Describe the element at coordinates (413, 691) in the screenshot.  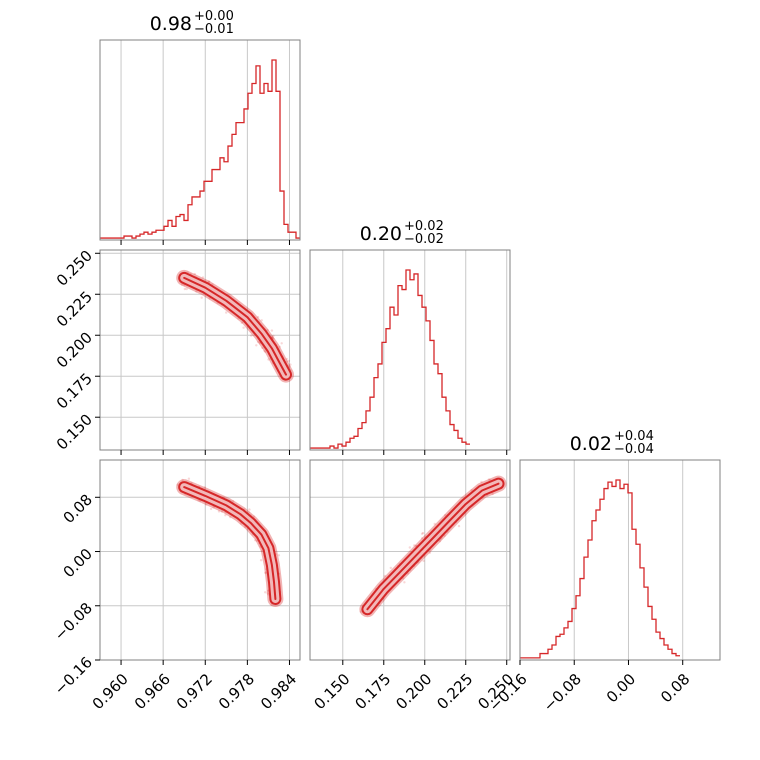
I see `x-tick-label: 0.200` at that location.